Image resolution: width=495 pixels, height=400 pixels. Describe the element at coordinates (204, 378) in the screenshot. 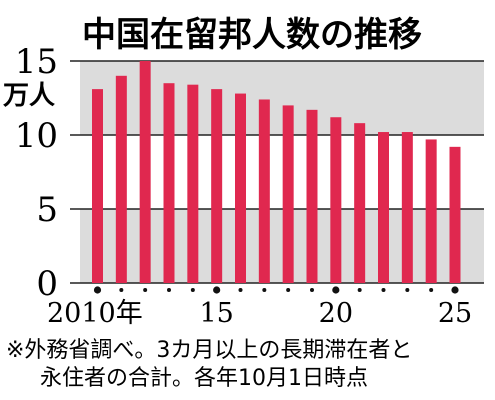

I see `note-line-2: 永住者の合計。各年10月1日時点` at that location.